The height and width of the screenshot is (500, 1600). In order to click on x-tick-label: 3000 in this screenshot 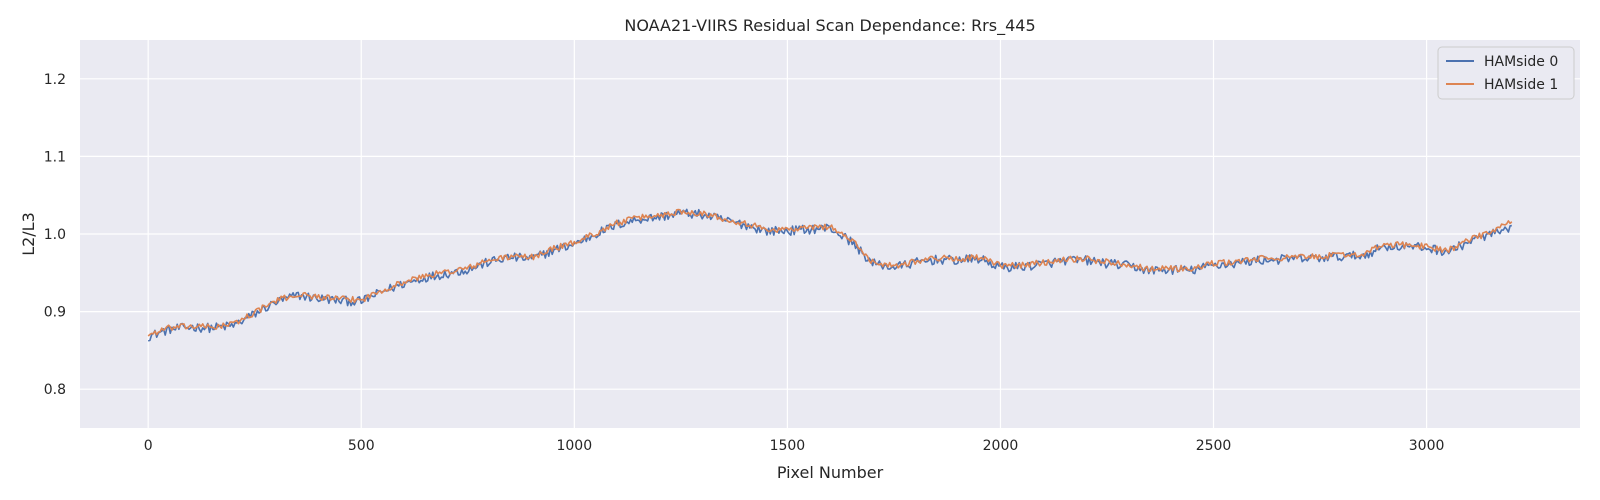, I will do `click(1427, 446)`.